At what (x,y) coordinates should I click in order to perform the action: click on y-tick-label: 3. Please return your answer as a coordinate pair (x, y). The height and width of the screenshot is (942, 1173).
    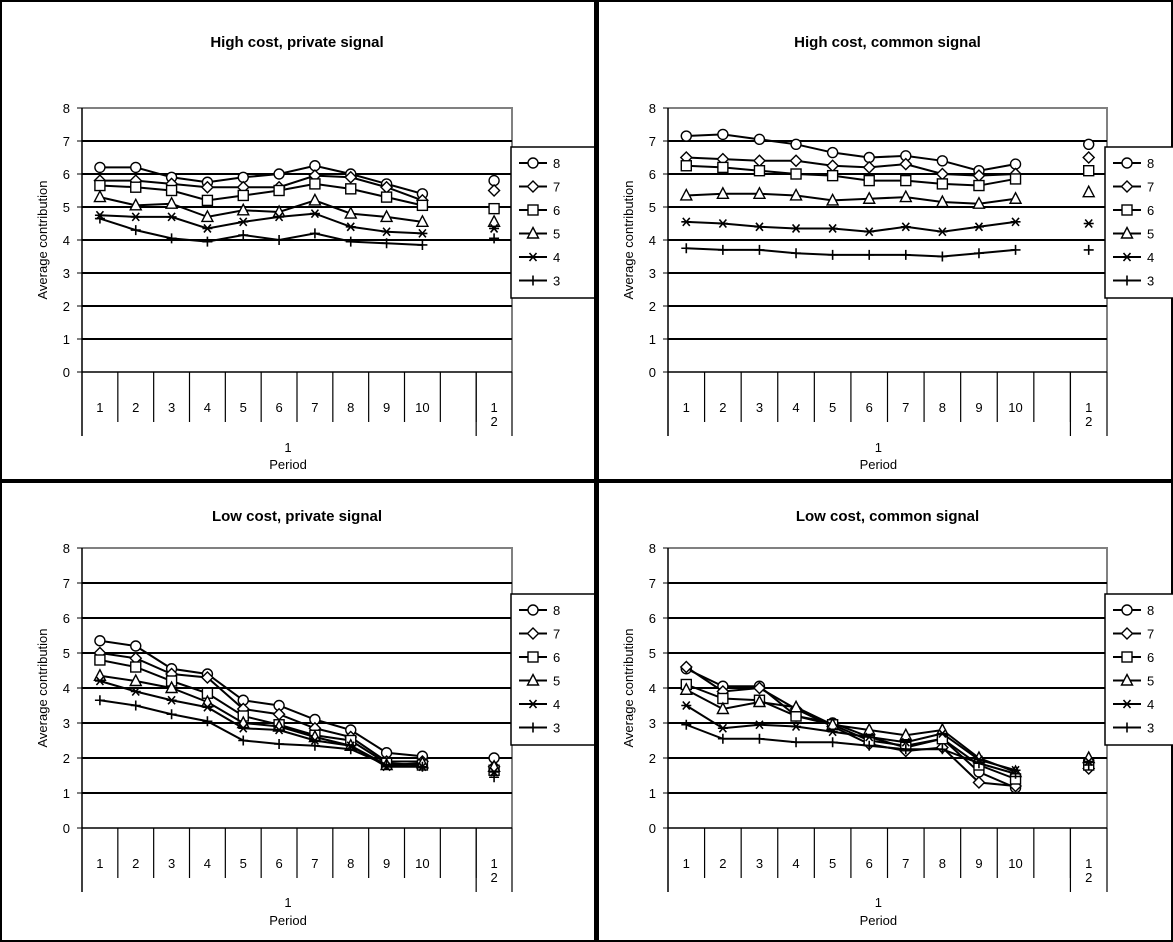
    Looking at the image, I should click on (66, 273).